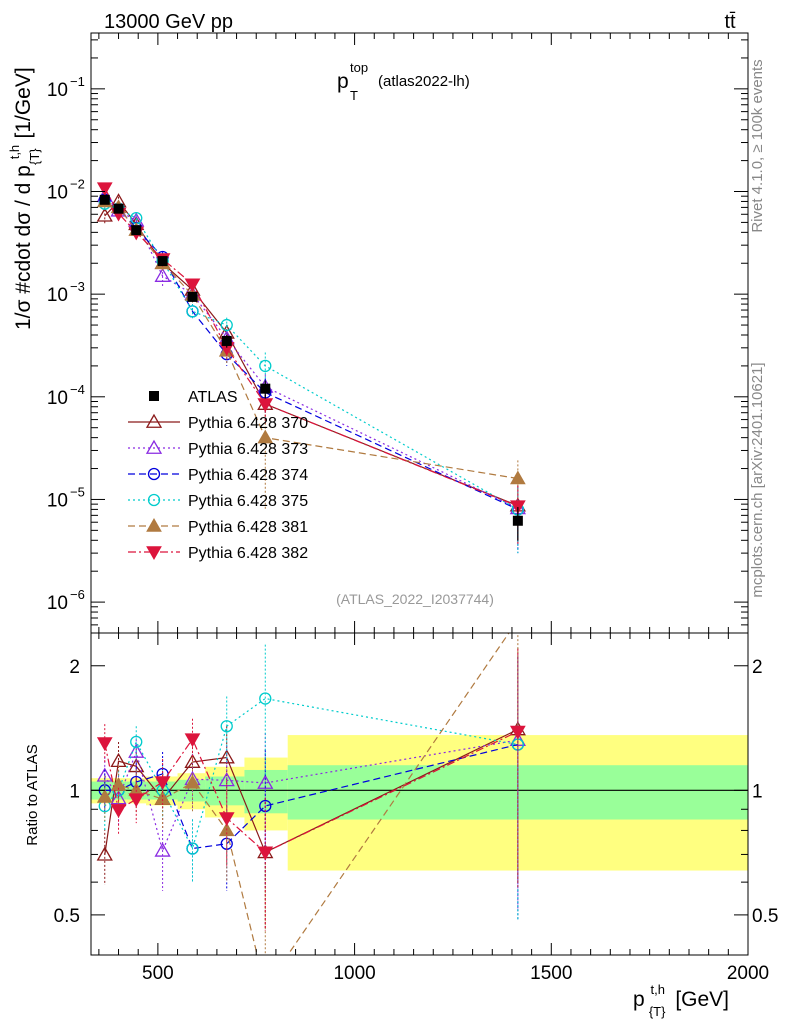 This screenshot has width=786, height=1024. I want to click on legend-label: Pythia 6.428 382, so click(248, 553).